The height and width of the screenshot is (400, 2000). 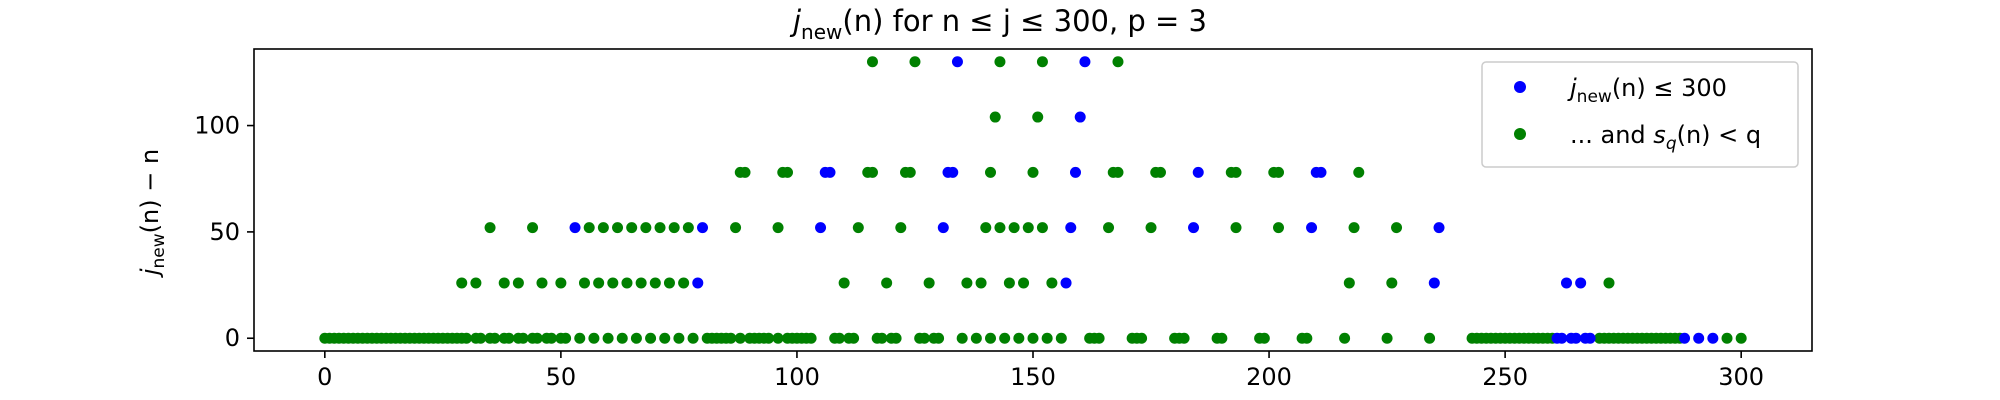 What do you see at coordinates (1269, 377) in the screenshot?
I see `x-tick-label: 200` at bounding box center [1269, 377].